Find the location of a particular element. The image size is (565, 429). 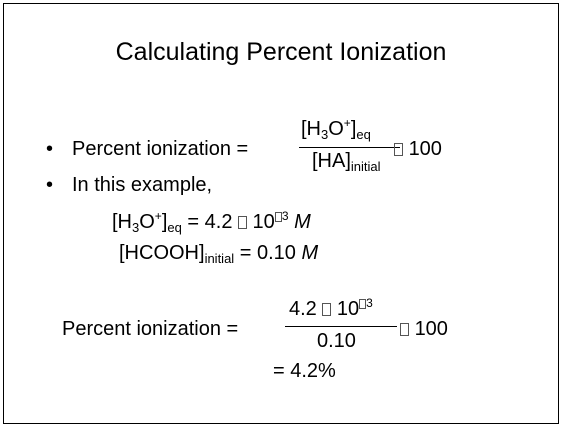

formula-multiplier: 100 is located at coordinates (418, 149).